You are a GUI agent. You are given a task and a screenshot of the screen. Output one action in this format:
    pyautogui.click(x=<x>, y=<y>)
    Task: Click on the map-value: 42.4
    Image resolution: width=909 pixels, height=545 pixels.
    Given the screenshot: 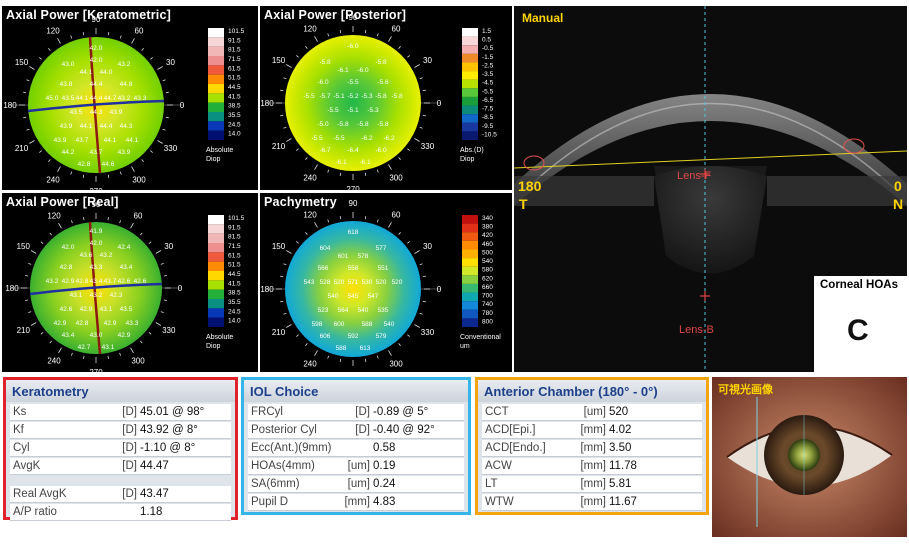 What is the action you would take?
    pyautogui.click(x=124, y=247)
    